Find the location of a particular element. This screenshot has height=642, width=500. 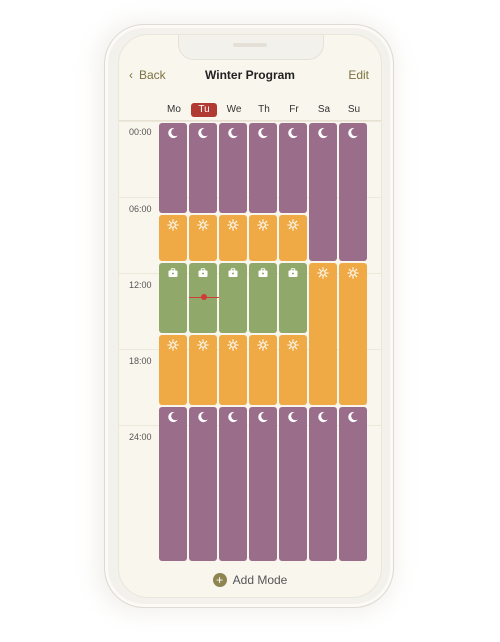

add-mode-label: Add Mode is located at coordinates (260, 580).